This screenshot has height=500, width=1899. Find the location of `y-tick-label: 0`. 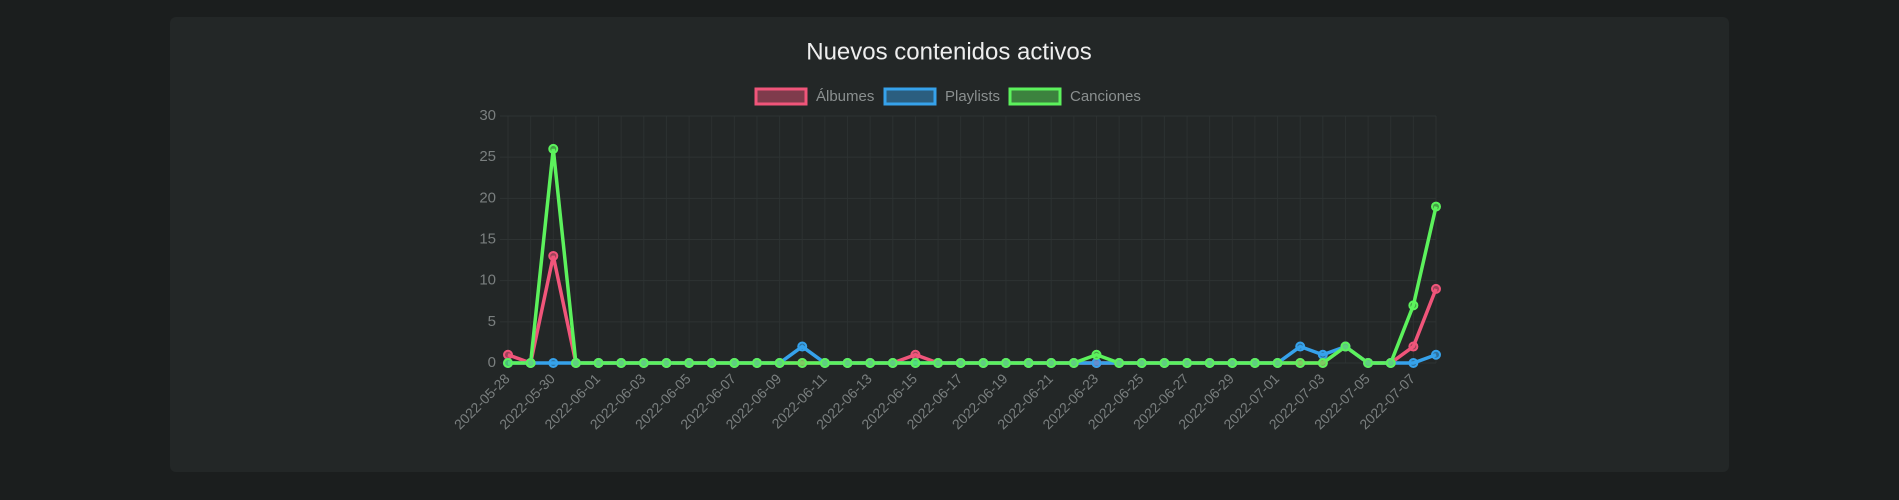

y-tick-label: 0 is located at coordinates (492, 362).